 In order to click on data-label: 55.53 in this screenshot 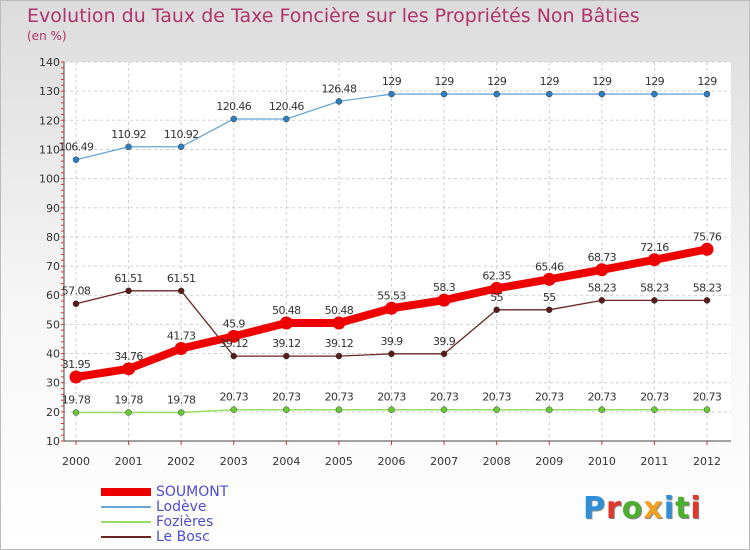, I will do `click(391, 295)`.